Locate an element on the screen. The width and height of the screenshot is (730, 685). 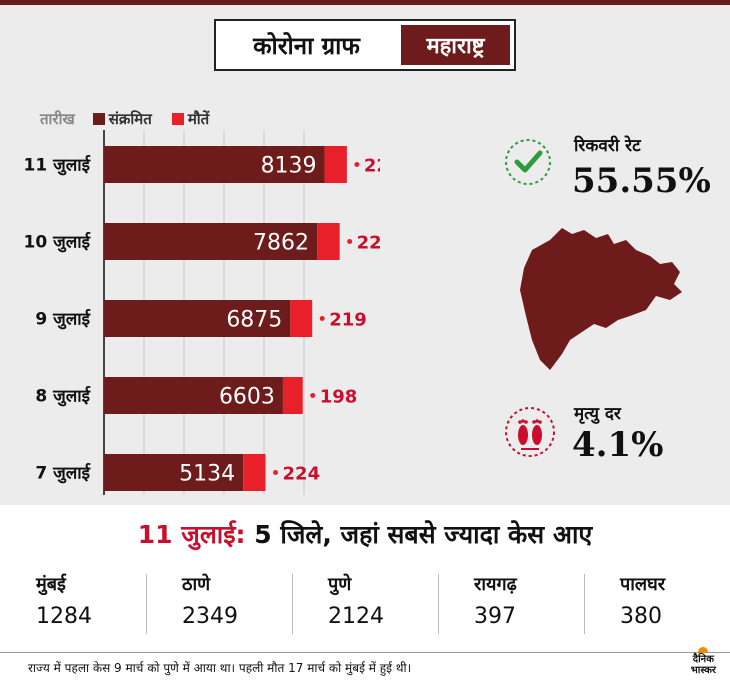
district-name: मुंबई is located at coordinates (51, 584).